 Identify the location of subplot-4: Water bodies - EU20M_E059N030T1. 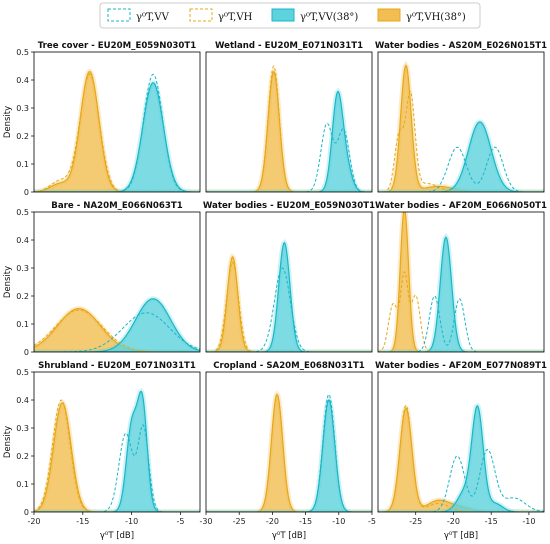
(289, 277).